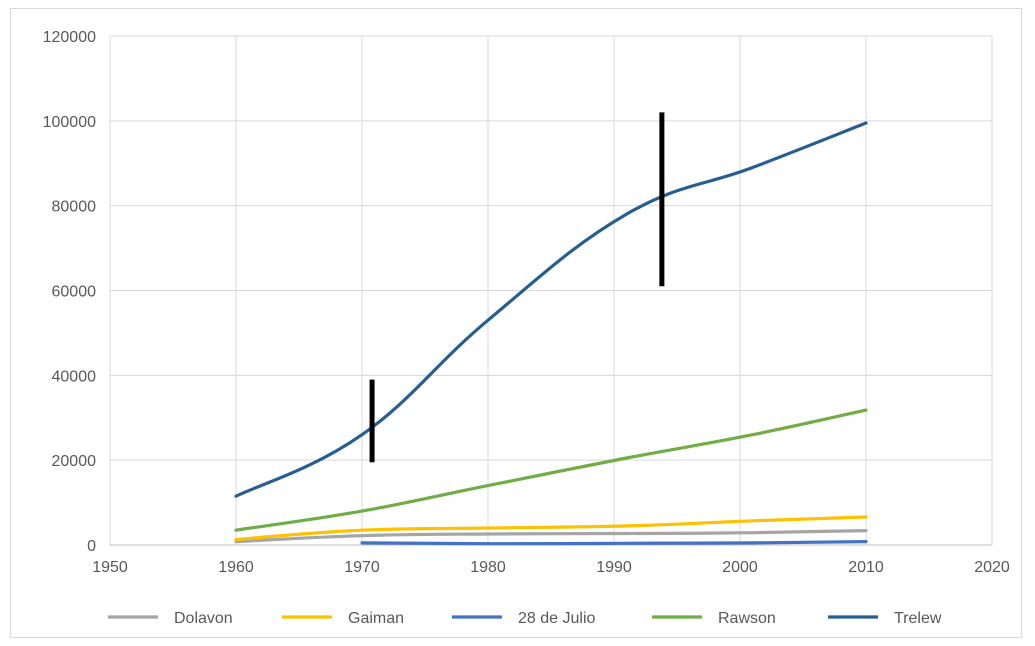 The width and height of the screenshot is (1035, 646). What do you see at coordinates (236, 567) in the screenshot?
I see `x-tick-label: 1960` at bounding box center [236, 567].